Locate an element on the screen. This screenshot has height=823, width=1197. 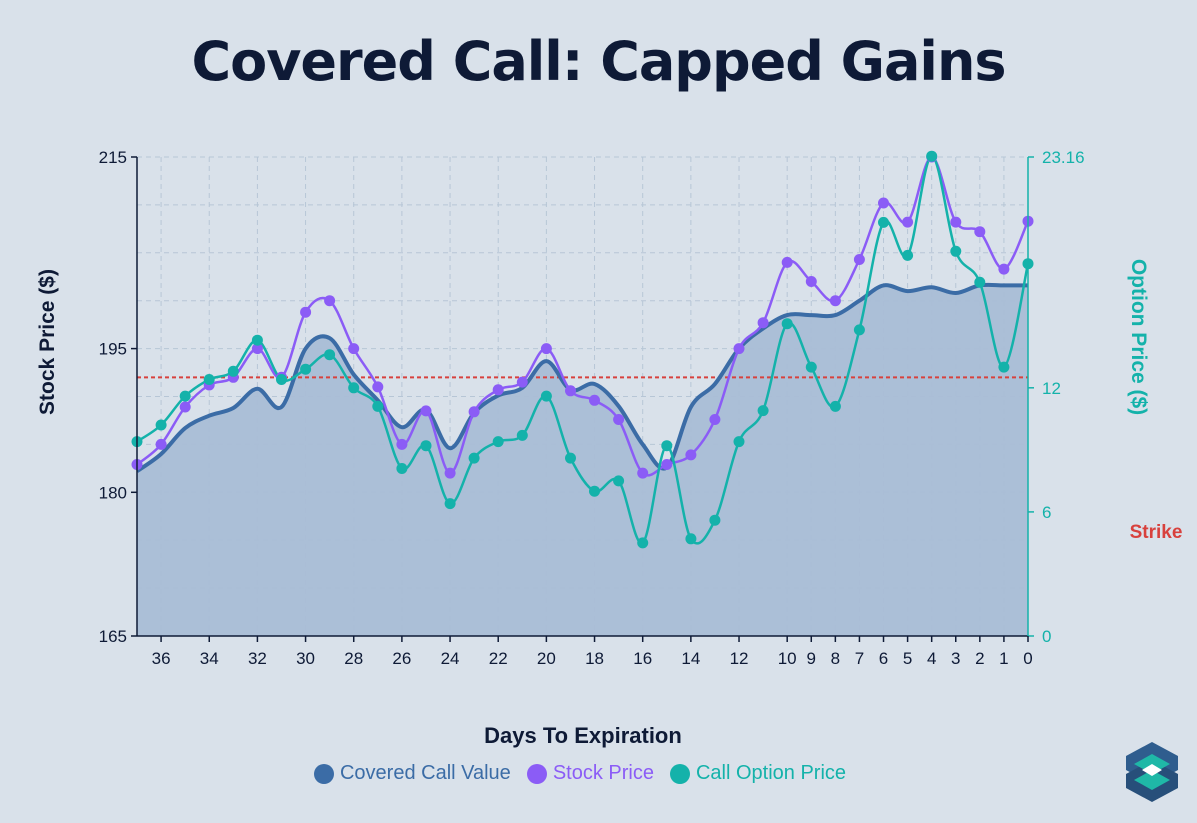
y-axis-label: Stock Price ($) is located at coordinates (47, 342).